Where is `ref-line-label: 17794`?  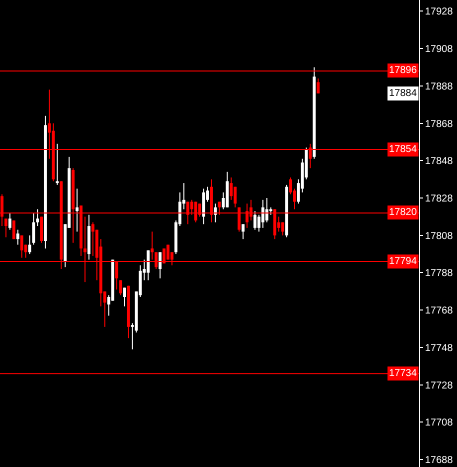 ref-line-label: 17794 is located at coordinates (403, 261).